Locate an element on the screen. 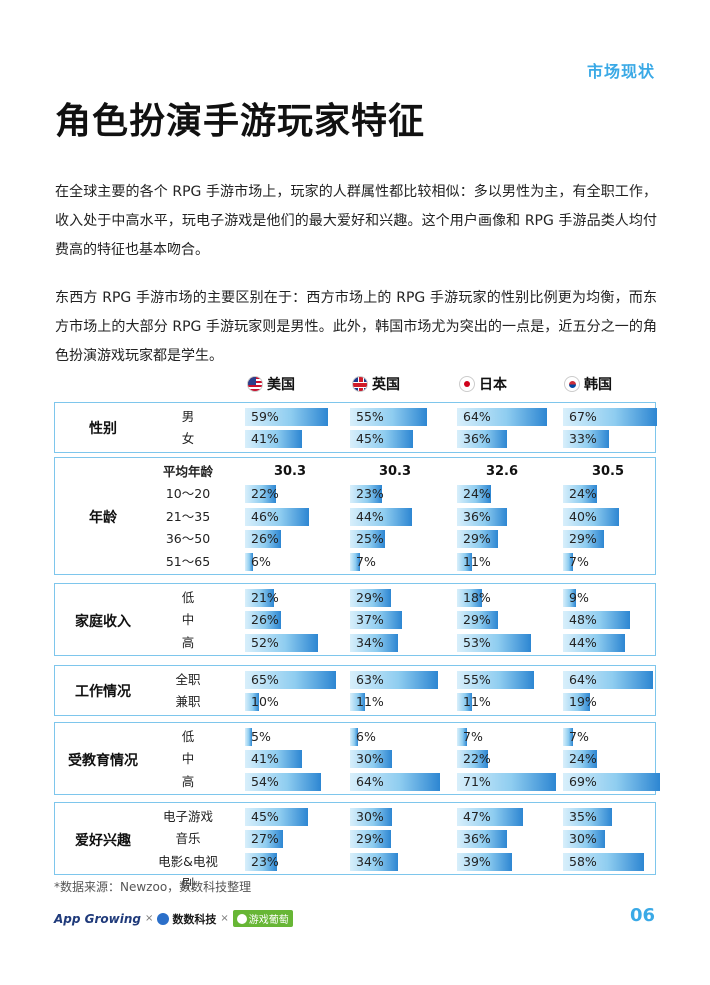 Image resolution: width=710 pixels, height=985 pixels. row-label: 高 is located at coordinates (188, 642).